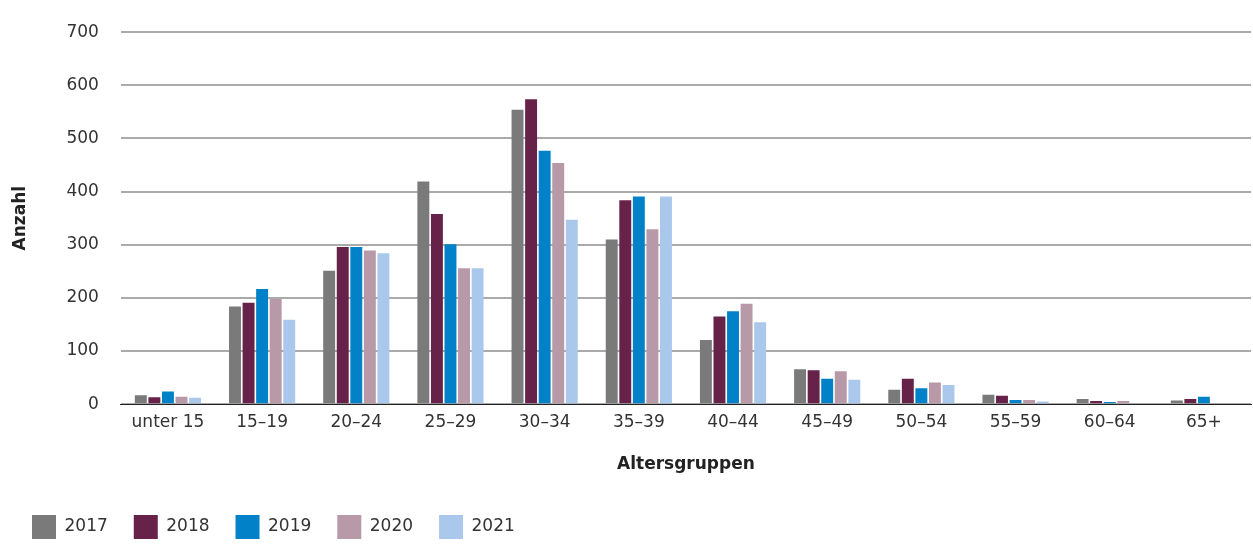 Image resolution: width=1253 pixels, height=549 pixels. What do you see at coordinates (290, 525) in the screenshot?
I see `legend-label: 2019` at bounding box center [290, 525].